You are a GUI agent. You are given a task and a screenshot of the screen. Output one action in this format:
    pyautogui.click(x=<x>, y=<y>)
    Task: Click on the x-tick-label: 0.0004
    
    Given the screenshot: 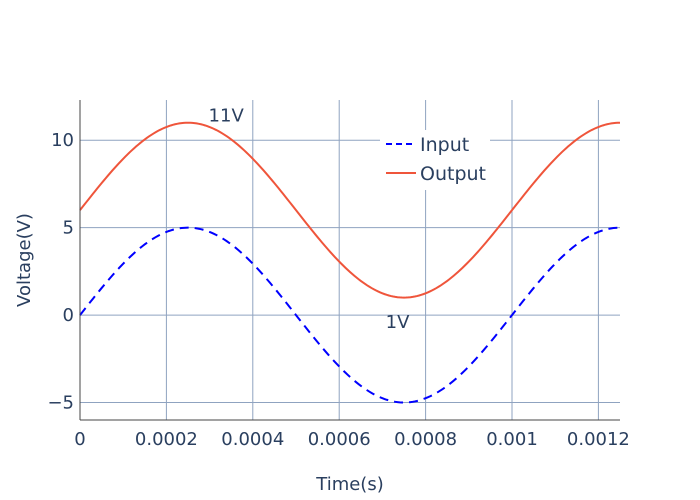 What is the action you would take?
    pyautogui.click(x=252, y=439)
    